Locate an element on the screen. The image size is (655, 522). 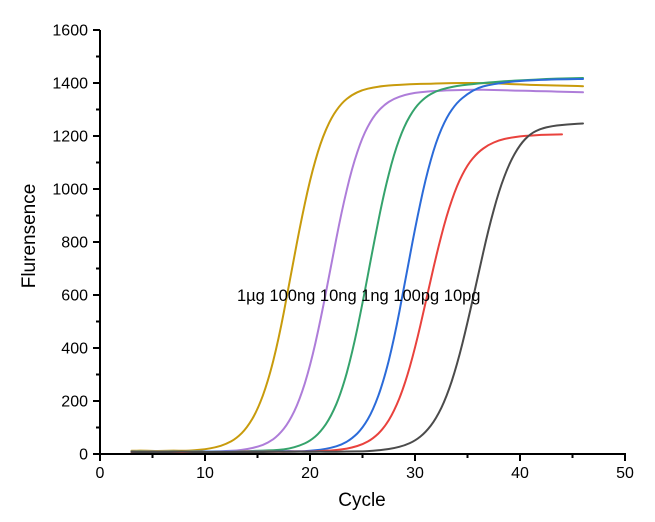
y-tick-label: 1000 is located at coordinates (70, 190).